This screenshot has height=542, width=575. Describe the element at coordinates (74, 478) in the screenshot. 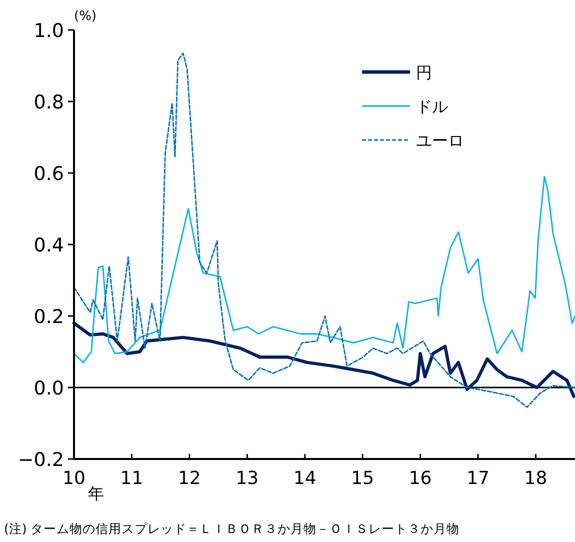

I see `x-tick-label: 10` at that location.